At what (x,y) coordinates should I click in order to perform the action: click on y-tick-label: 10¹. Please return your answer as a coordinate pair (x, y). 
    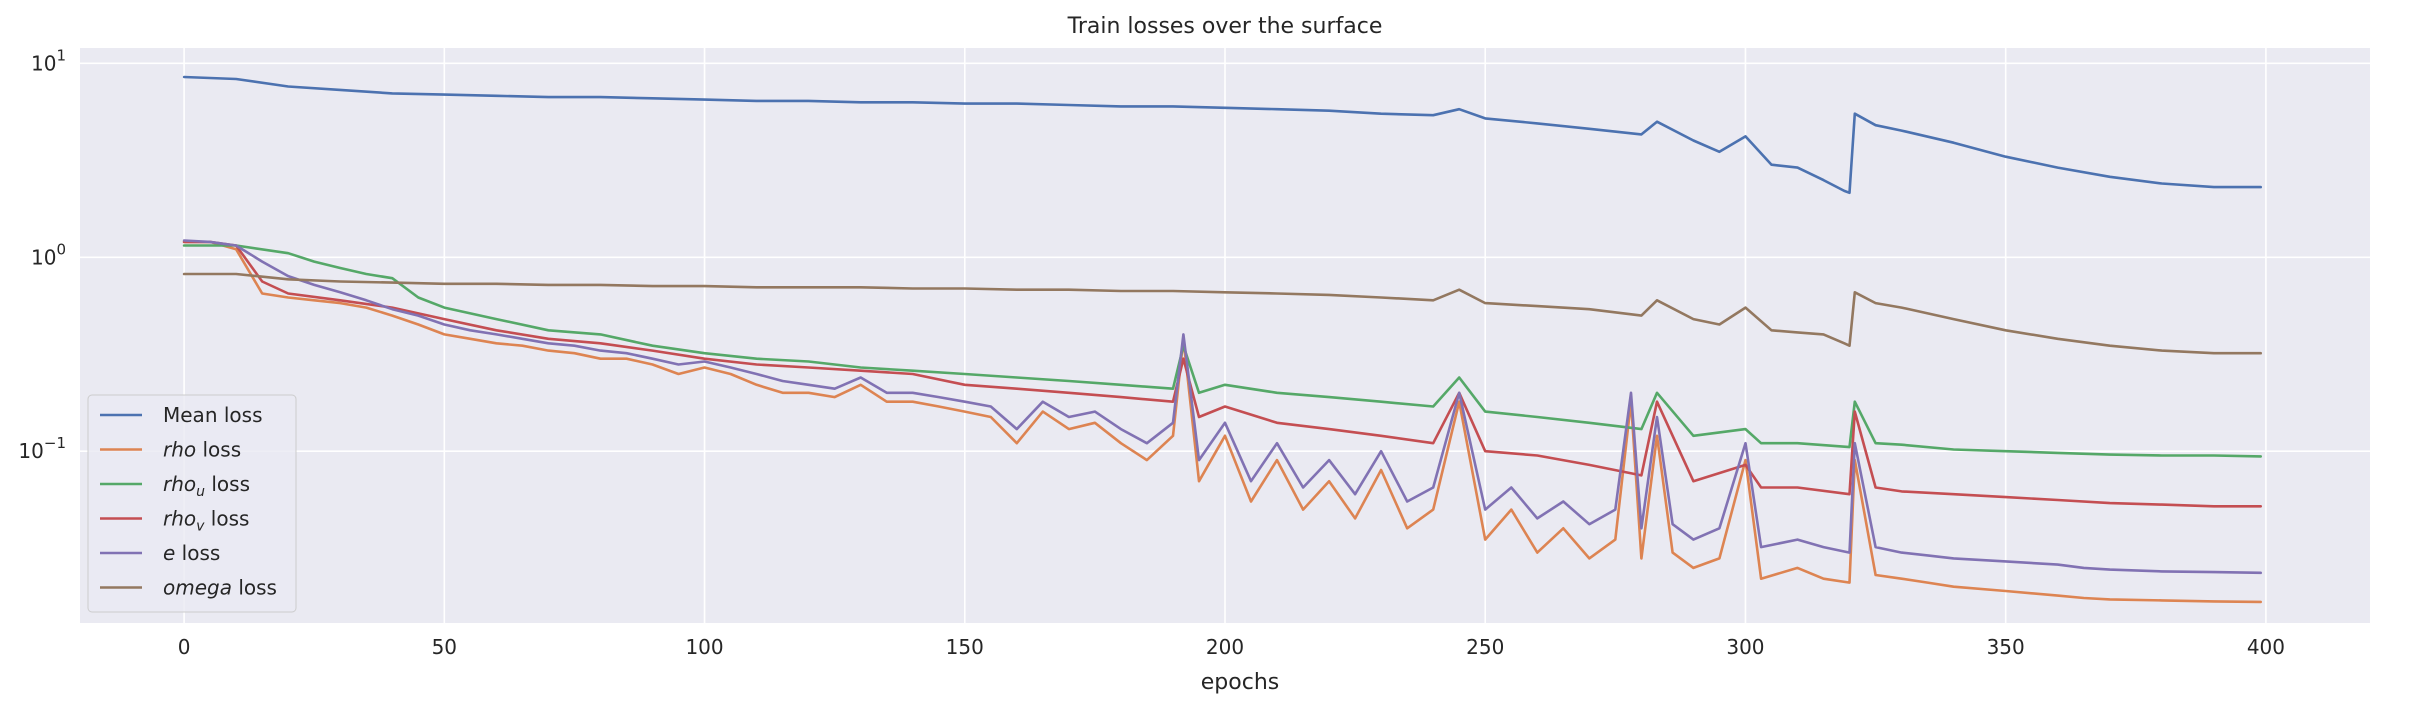
    Looking at the image, I should click on (48, 60).